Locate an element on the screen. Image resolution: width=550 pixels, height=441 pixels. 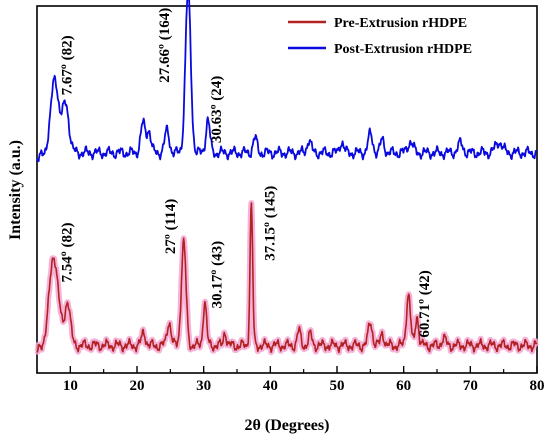
legend-label: Post-Extrusion rHDPE is located at coordinates (403, 49).